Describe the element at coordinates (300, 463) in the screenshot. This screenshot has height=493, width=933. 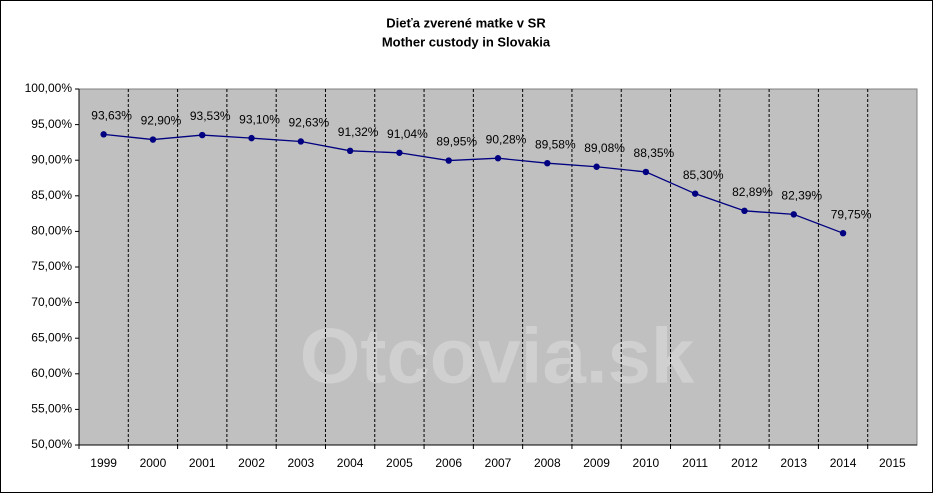
I see `x-tick-label: 2003` at that location.